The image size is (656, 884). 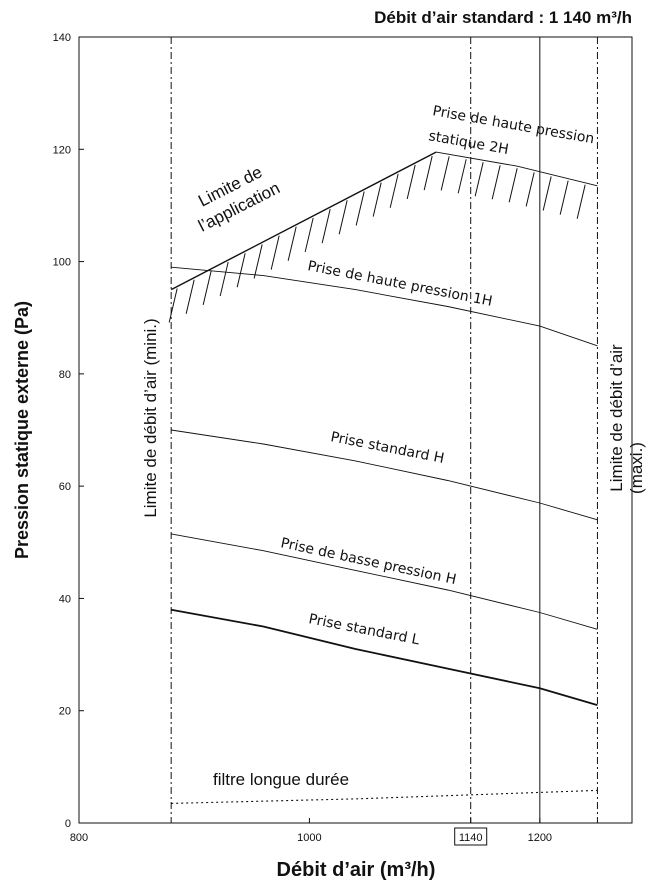 I want to click on x-tick-label: 1200, so click(x=540, y=838).